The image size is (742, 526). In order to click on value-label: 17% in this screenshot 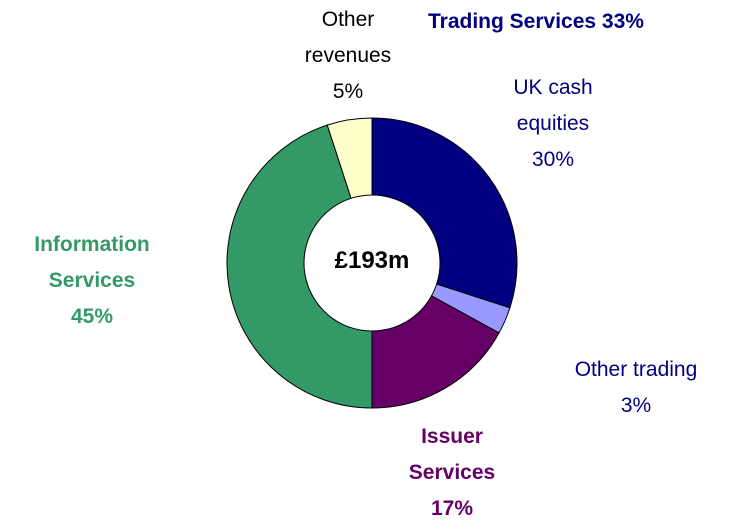, I will do `click(452, 508)`.